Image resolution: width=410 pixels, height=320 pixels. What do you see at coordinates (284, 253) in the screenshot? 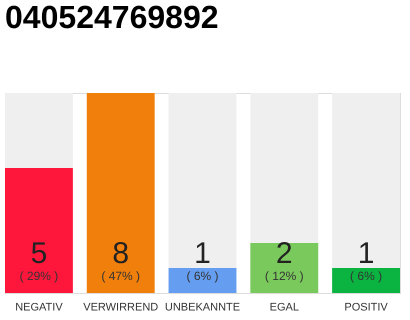
I see `data-label: 2` at bounding box center [284, 253].